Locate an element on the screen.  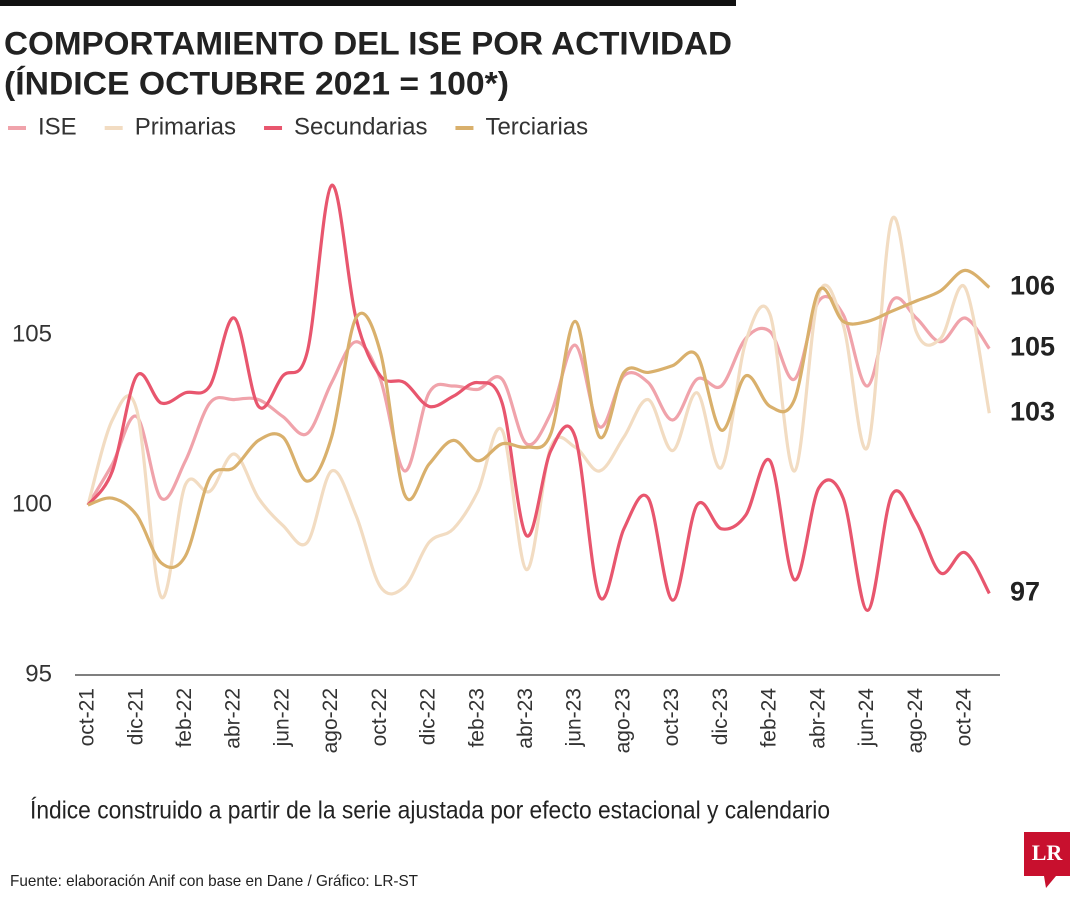
x-tick-label: jun-23 is located at coordinates (574, 717).